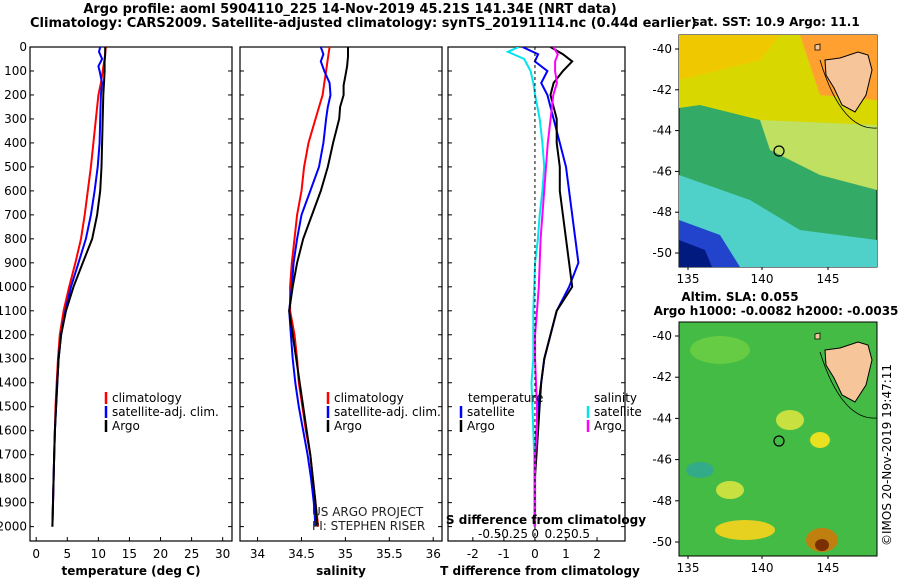  What do you see at coordinates (13, 479) in the screenshot?
I see `depth-tick-label: 1800` at bounding box center [13, 479].